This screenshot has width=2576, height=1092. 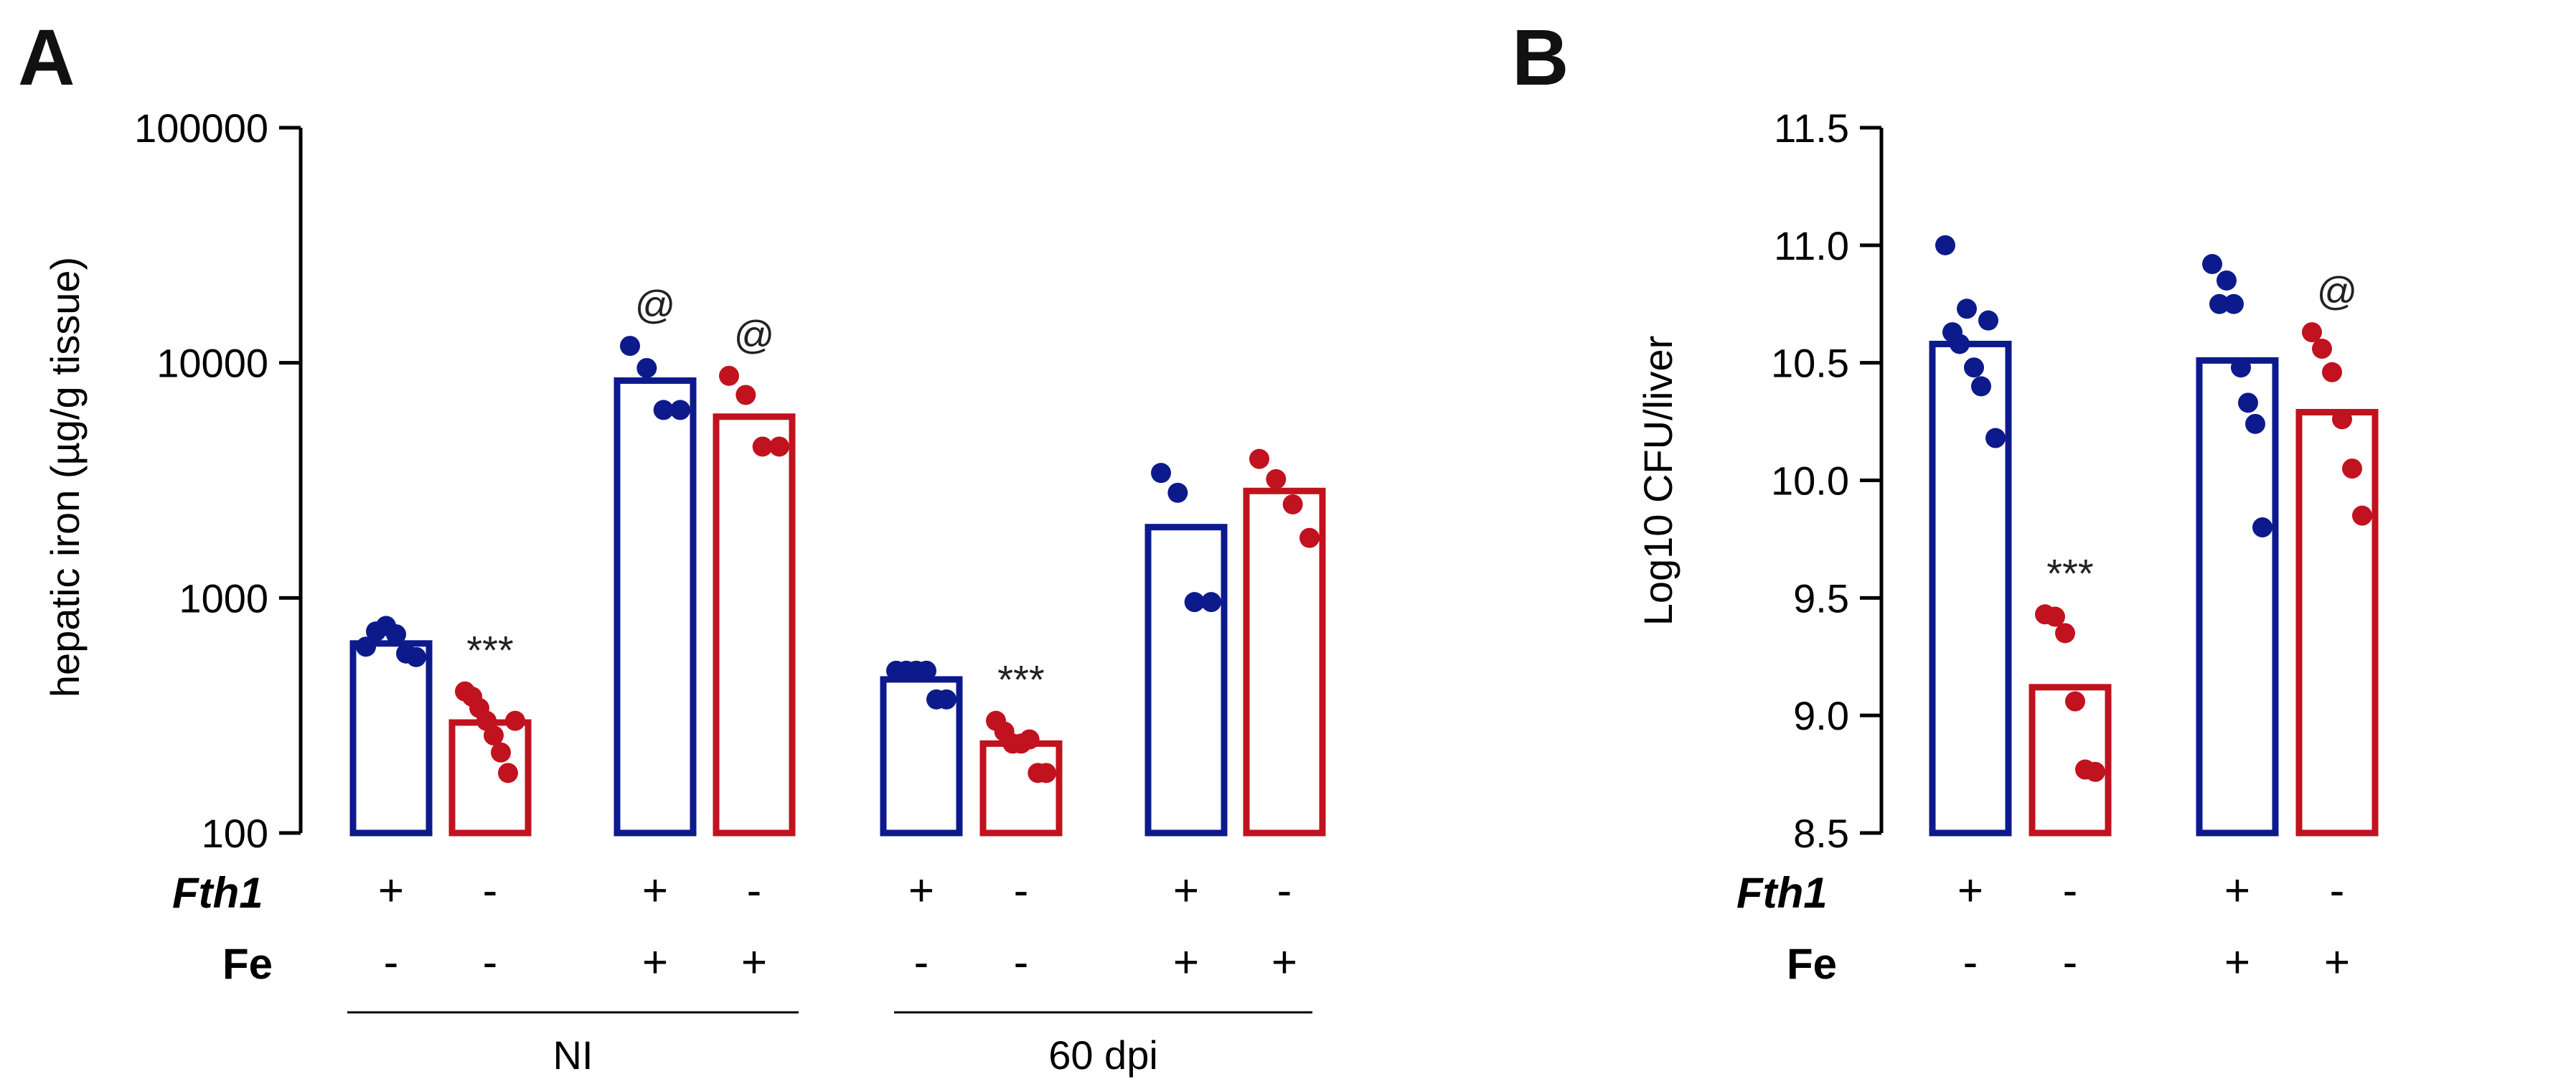 What do you see at coordinates (217, 893) in the screenshot?
I see `panel-a-fth1-header: Fth1` at bounding box center [217, 893].